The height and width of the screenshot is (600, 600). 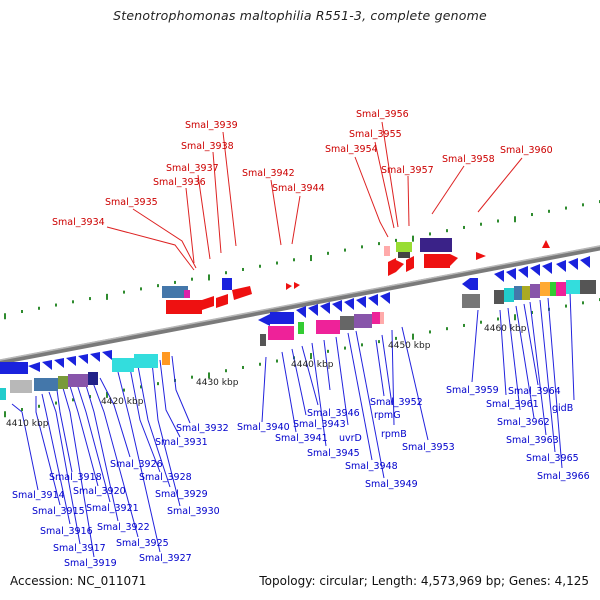 What do you see at coordinates (192, 168) in the screenshot?
I see `gene-label: Smal_3937` at bounding box center [192, 168].